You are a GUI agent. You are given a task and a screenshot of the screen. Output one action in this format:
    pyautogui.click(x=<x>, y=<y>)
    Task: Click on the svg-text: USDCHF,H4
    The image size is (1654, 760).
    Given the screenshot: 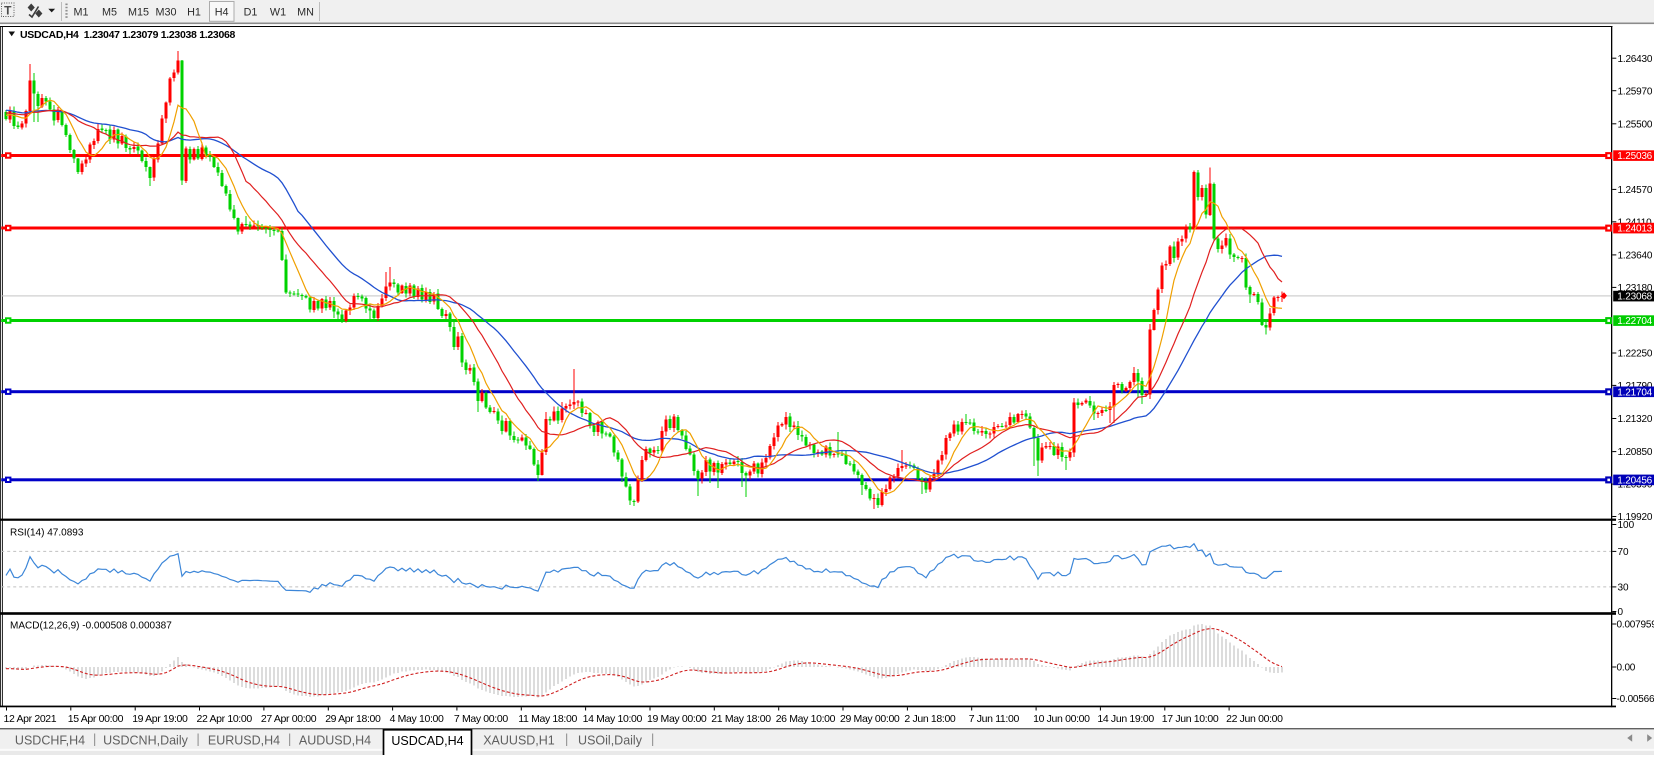 What is the action you would take?
    pyautogui.click(x=50, y=740)
    